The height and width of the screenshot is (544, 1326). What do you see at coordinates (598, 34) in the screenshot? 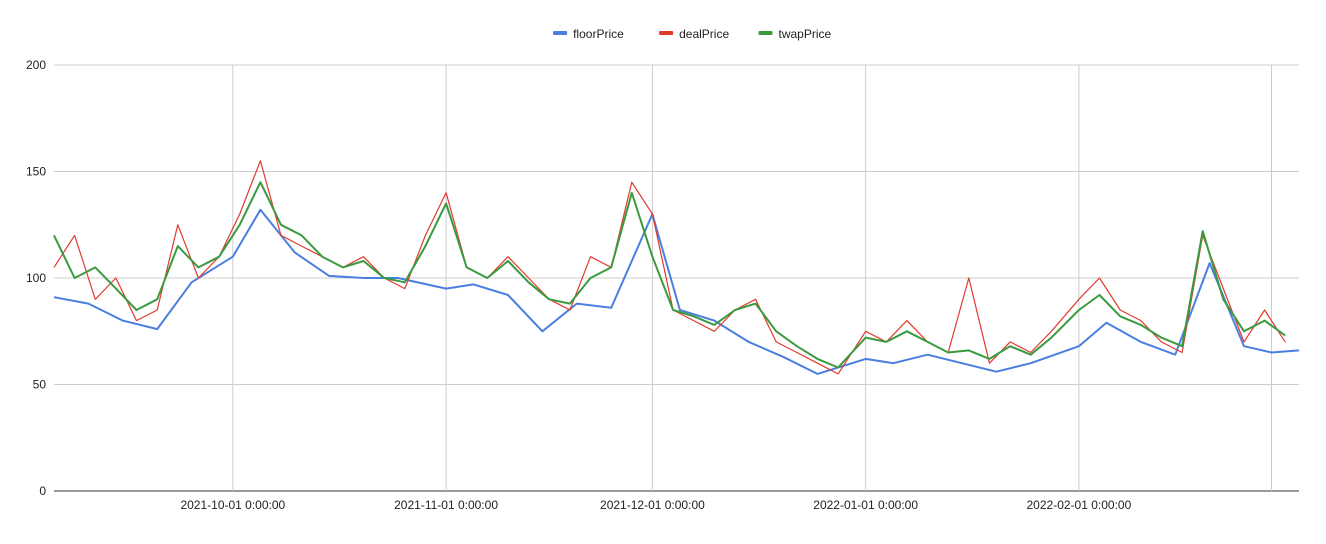
I see `floorPrice-legend-label: floorPrice` at bounding box center [598, 34].